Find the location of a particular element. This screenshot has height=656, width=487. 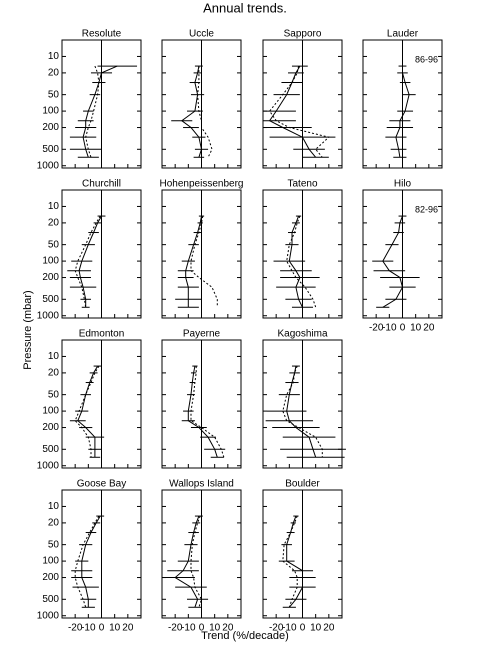

panel-title: Kagoshima is located at coordinates (302, 334).